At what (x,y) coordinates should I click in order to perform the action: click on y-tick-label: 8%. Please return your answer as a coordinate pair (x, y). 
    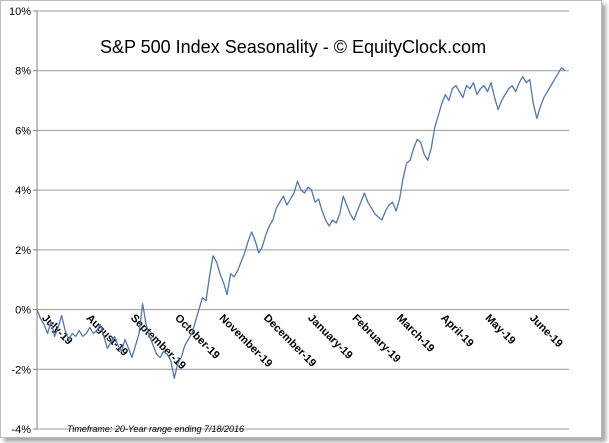
    Looking at the image, I should click on (23, 72).